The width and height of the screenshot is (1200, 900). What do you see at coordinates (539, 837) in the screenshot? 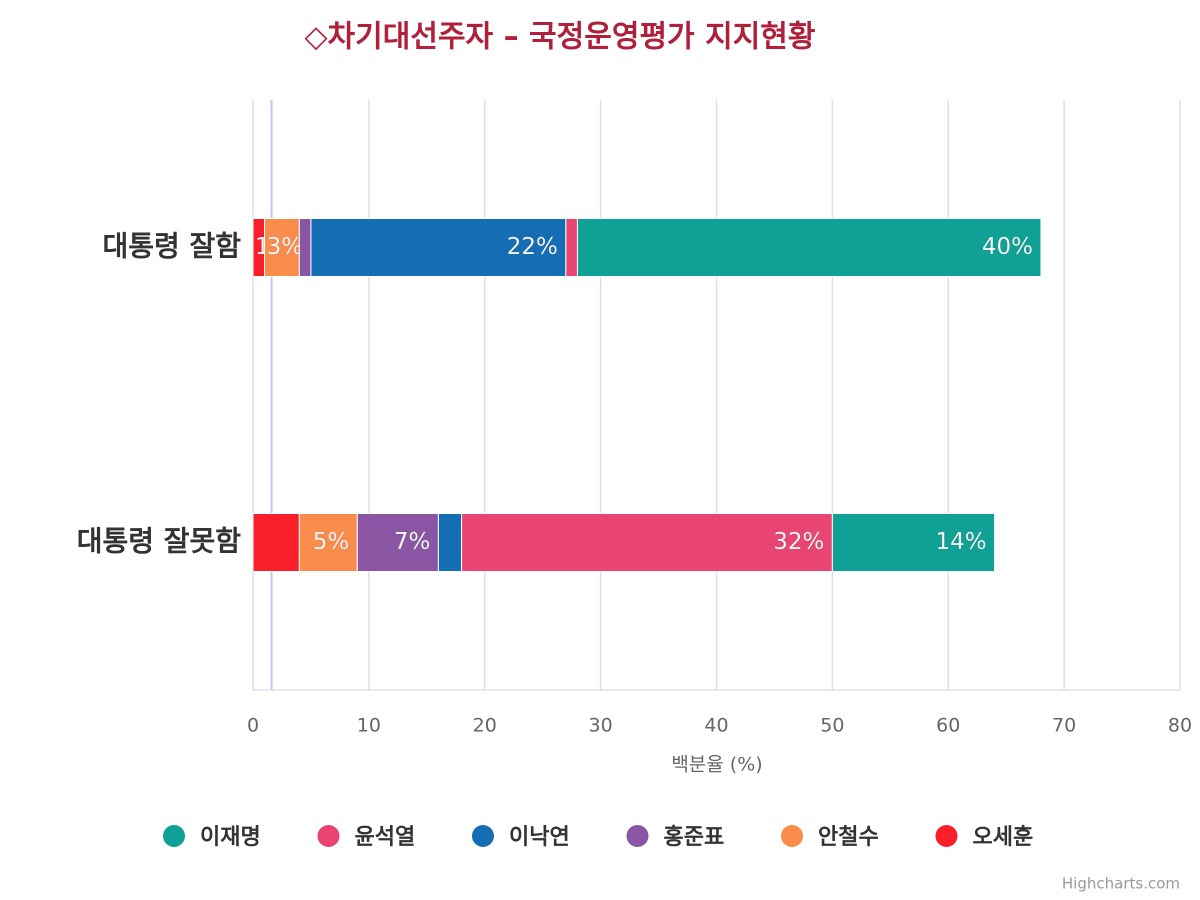
I see `legend-label: 이낙연` at bounding box center [539, 837].